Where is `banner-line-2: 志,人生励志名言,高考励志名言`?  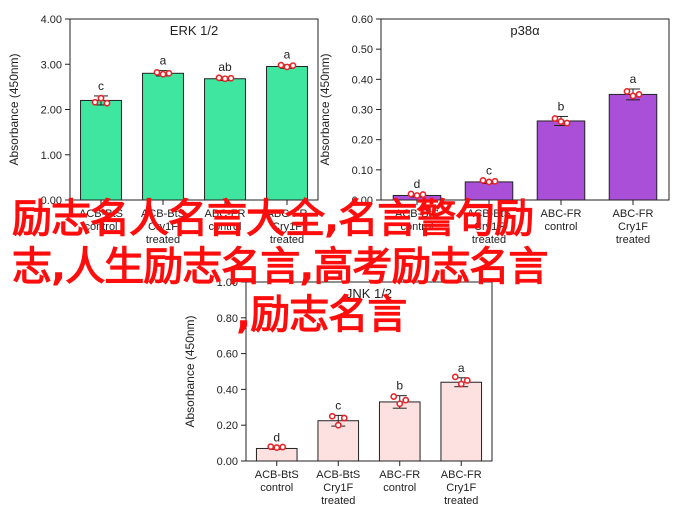 banner-line-2: 志,人生励志名言,高考励志名言 is located at coordinates (280, 267).